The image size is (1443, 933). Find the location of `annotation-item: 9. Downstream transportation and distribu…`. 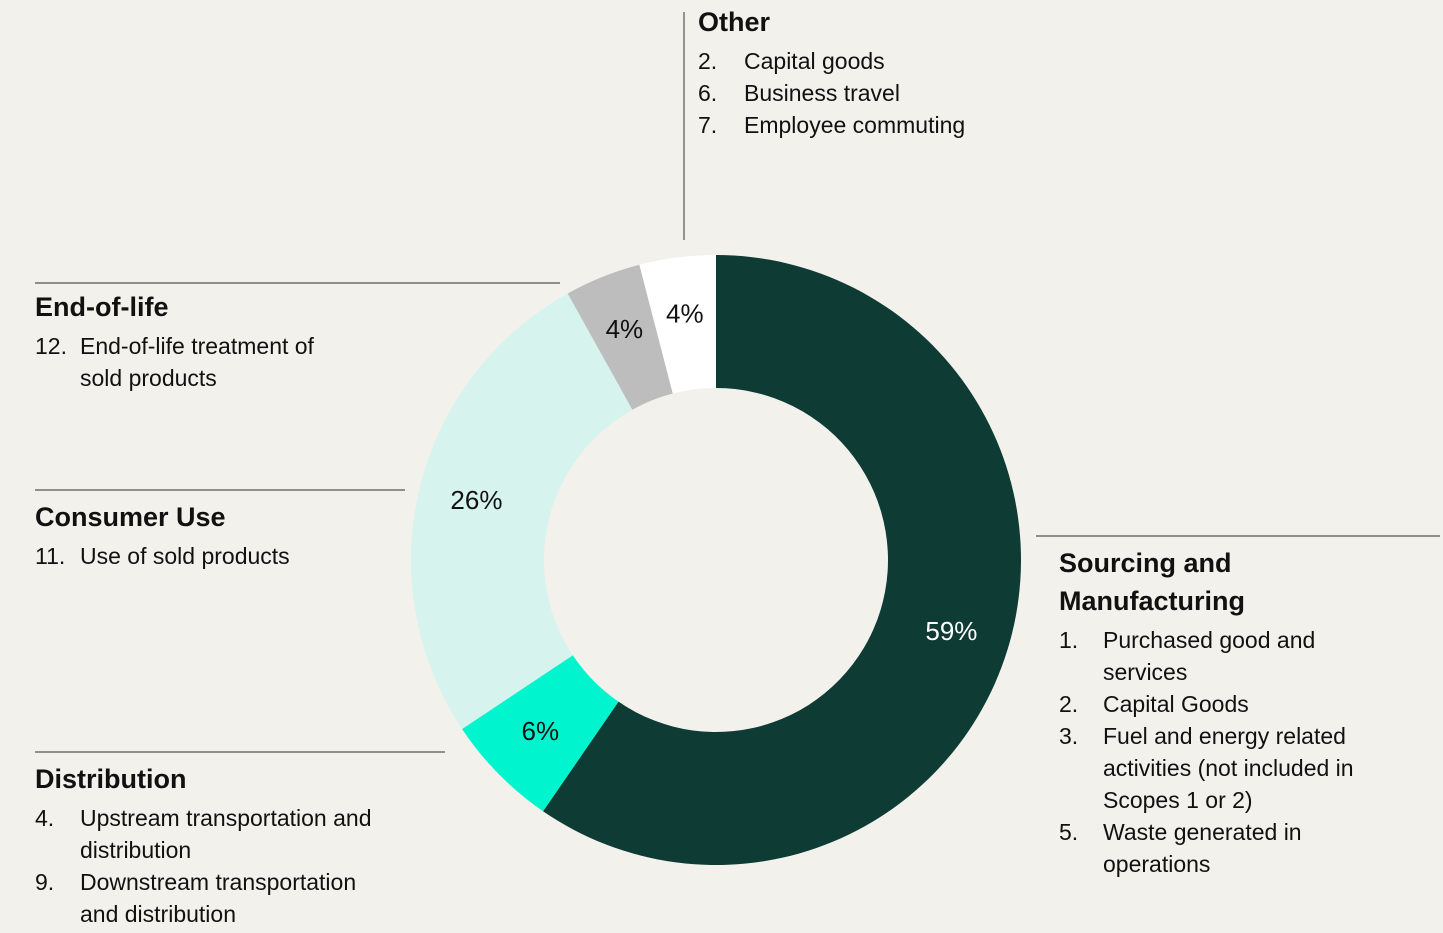

annotation-item: 9. Downstream transportation and distribu… is located at coordinates (235, 898).